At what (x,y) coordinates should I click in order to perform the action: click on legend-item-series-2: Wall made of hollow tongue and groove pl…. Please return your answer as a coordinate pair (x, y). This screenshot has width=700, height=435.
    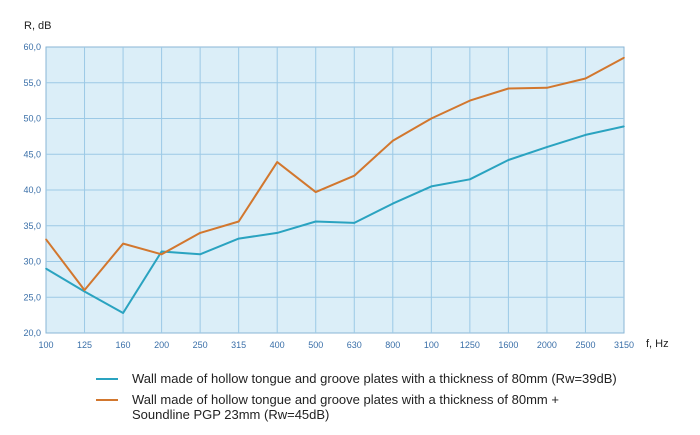
    Looking at the image, I should click on (386, 407).